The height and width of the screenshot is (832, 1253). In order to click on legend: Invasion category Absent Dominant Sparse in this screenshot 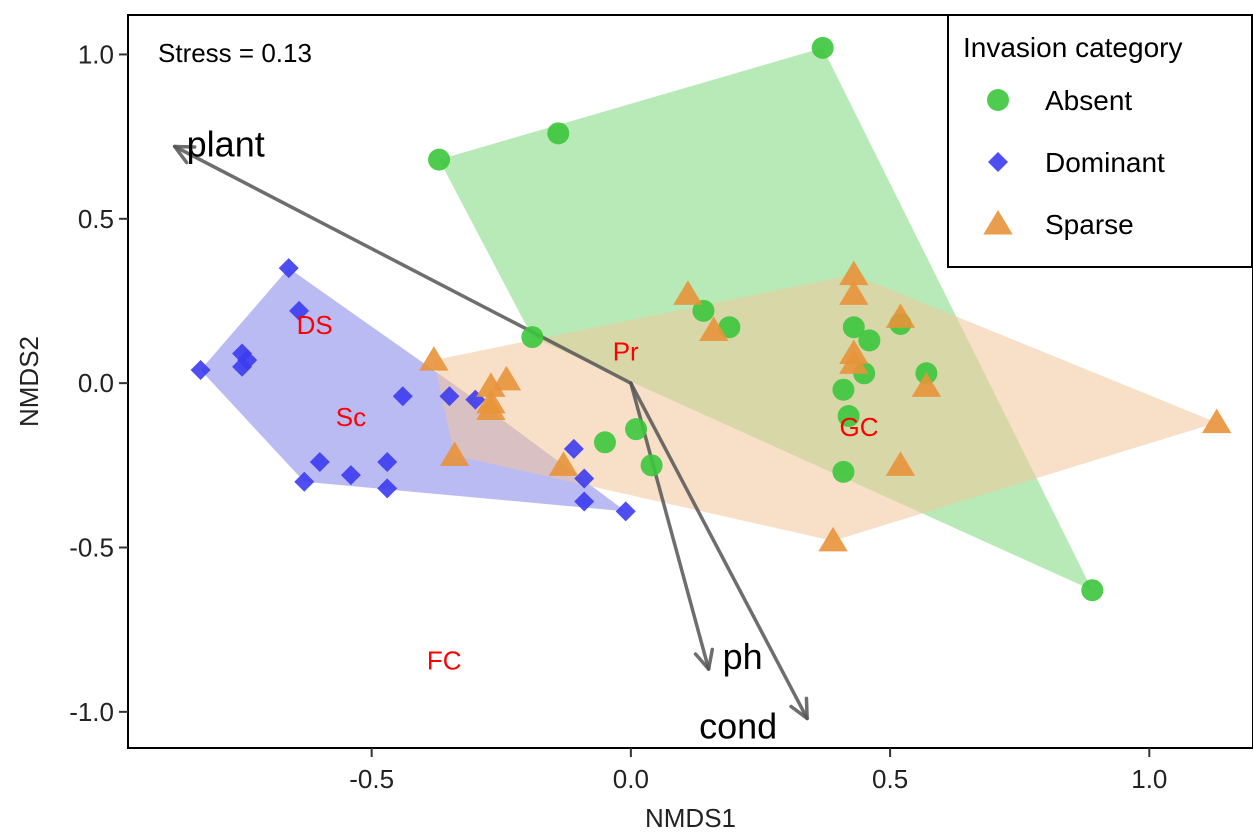, I will do `click(1100, 141)`.